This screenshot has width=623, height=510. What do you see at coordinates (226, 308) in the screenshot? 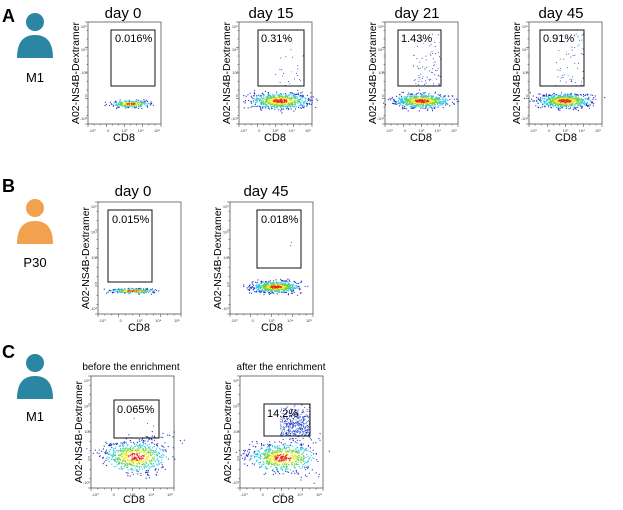
I see `y-tick-label: -10³` at bounding box center [226, 308].